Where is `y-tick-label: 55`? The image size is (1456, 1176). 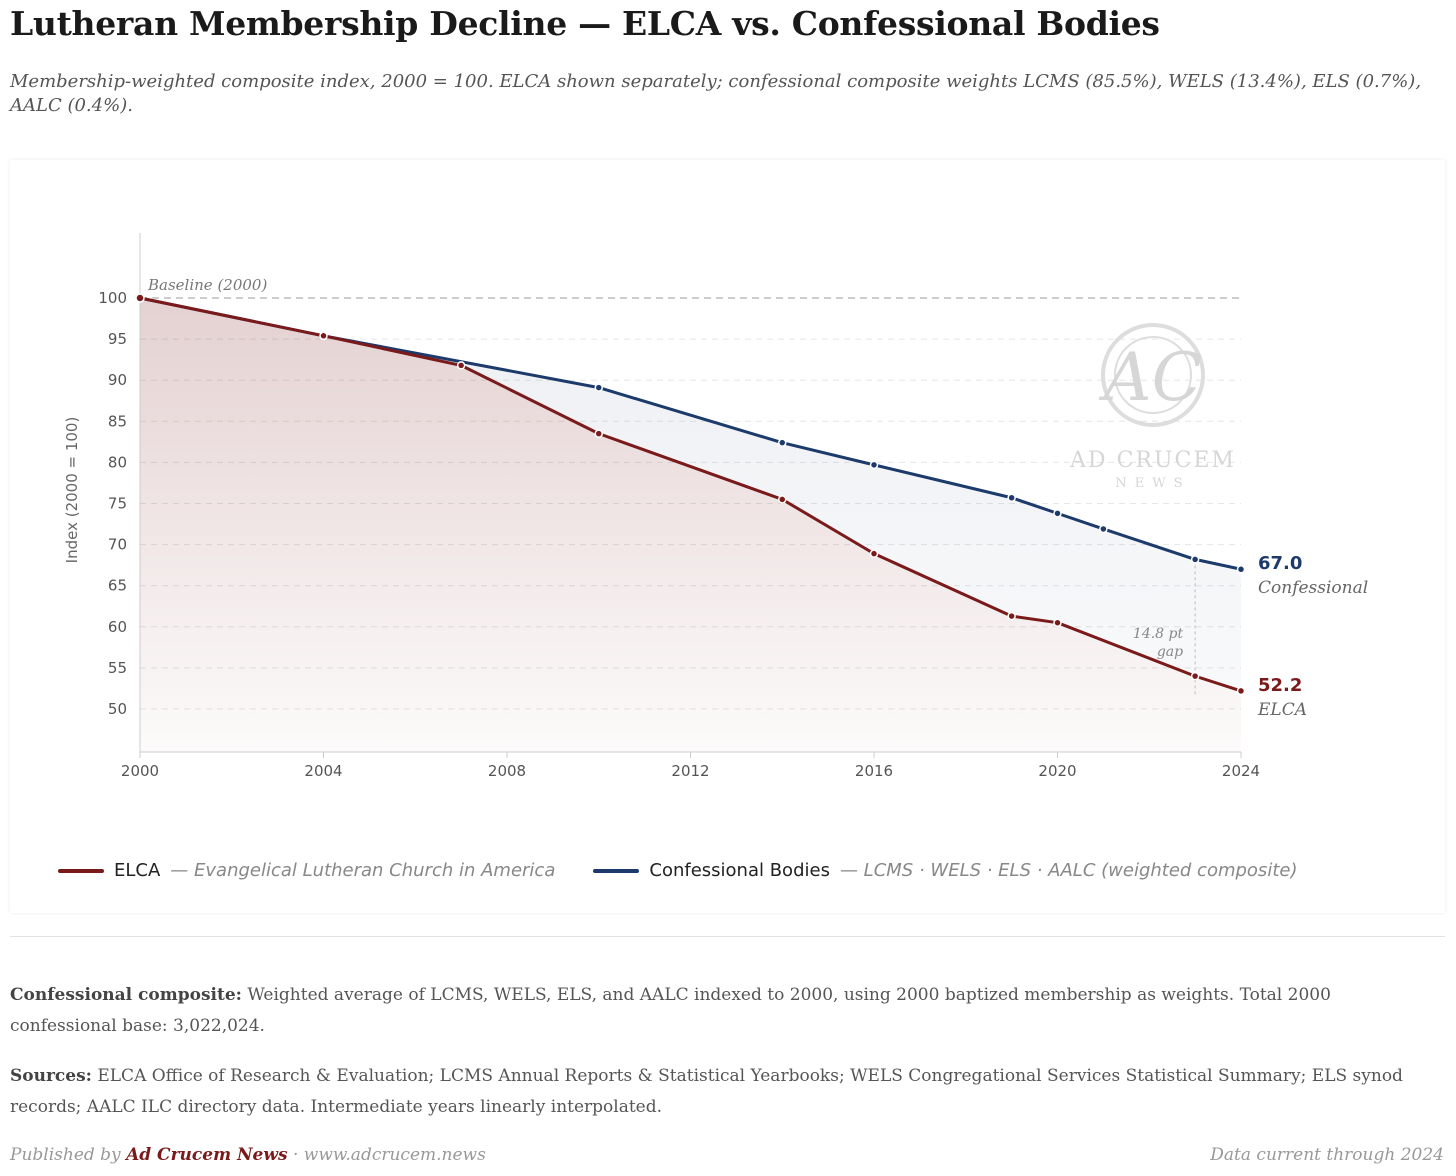
y-tick-label: 55 is located at coordinates (117, 668).